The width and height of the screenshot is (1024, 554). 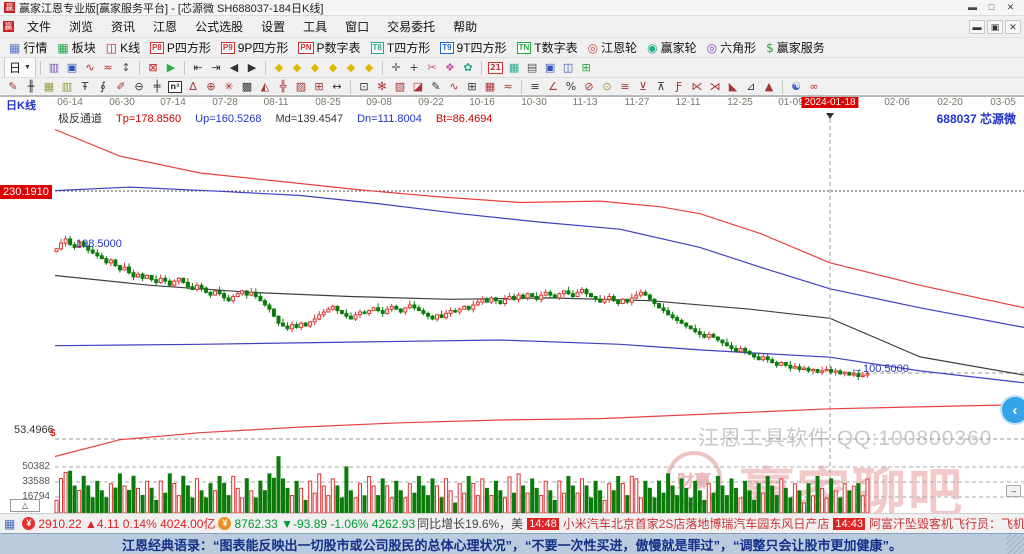 What do you see at coordinates (732, 47) in the screenshot?
I see `hexagon-button: ◎ 六角形` at bounding box center [732, 47].